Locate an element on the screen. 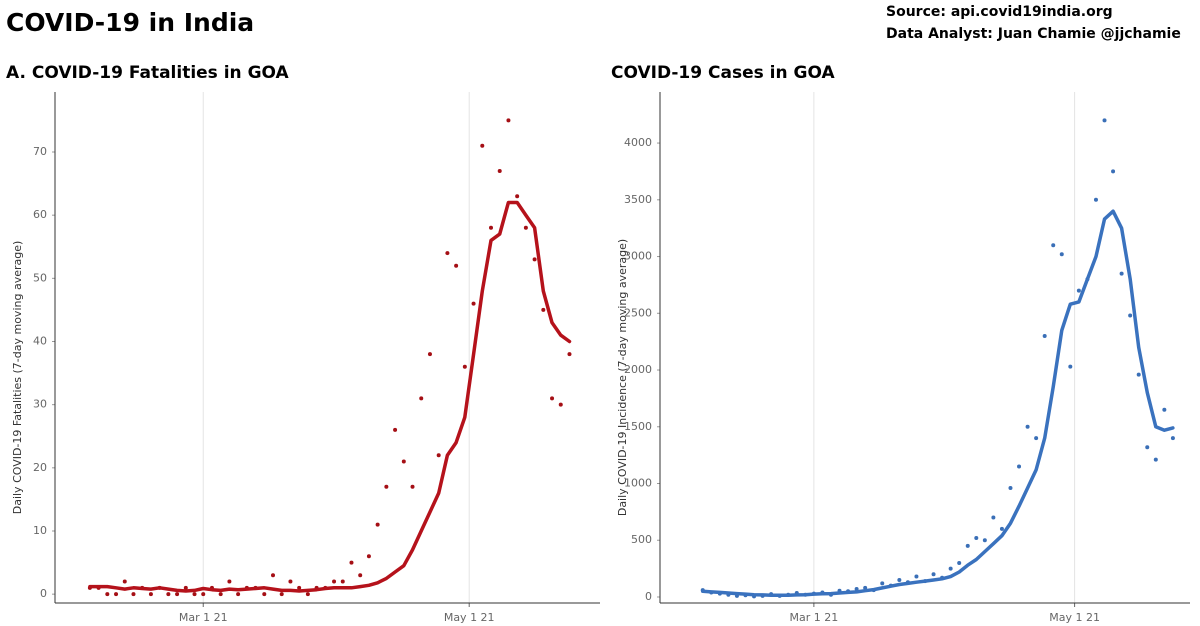 This screenshot has width=1200, height=626. y-tick-label: 3000 is located at coordinates (638, 256).